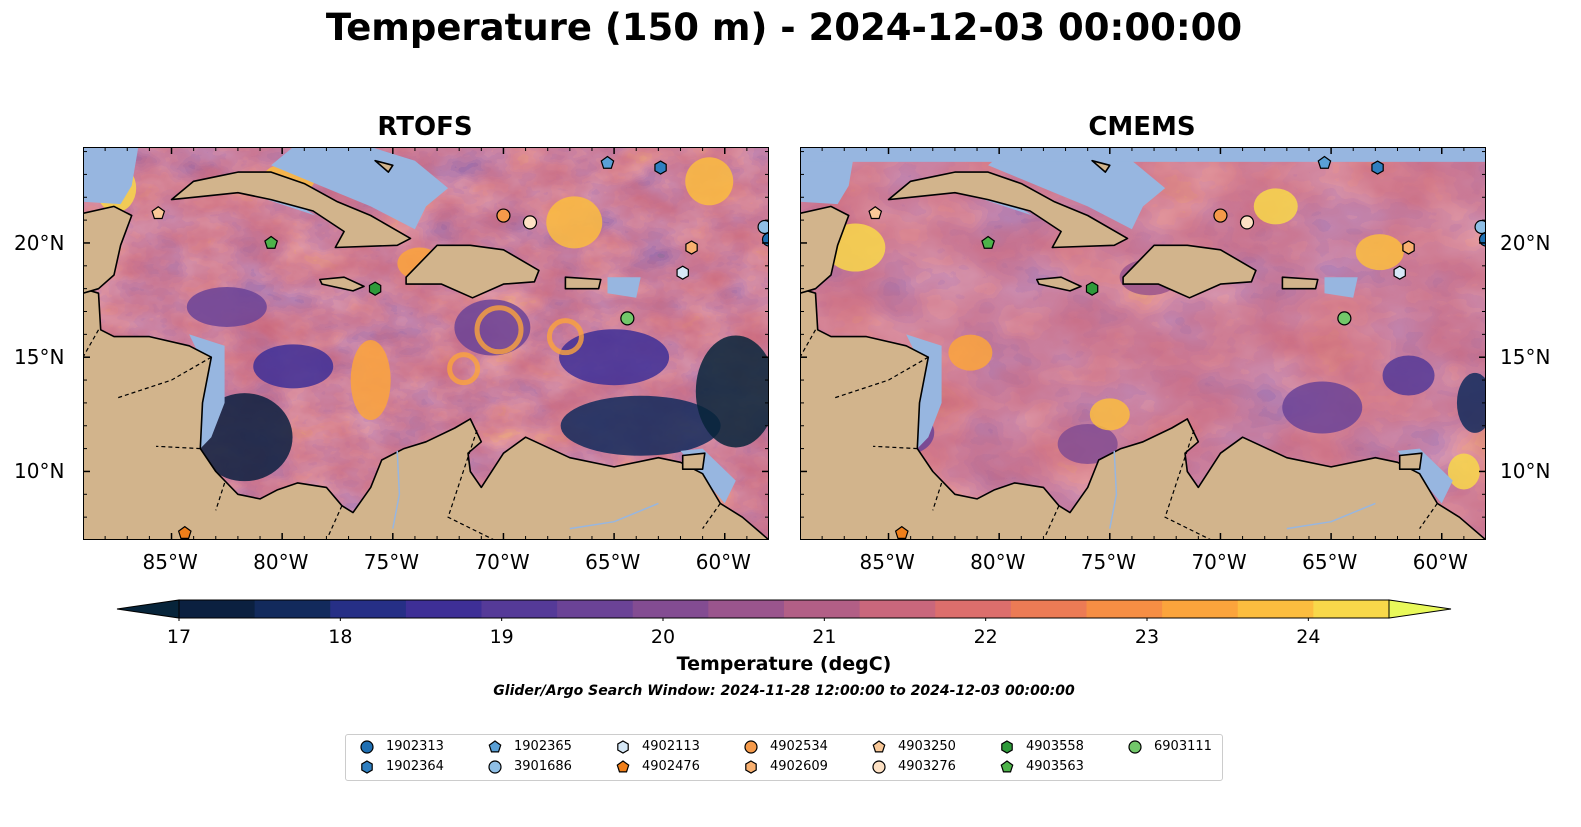  Describe the element at coordinates (784, 664) in the screenshot. I see `colorbar-label: Temperature (degC)` at that location.